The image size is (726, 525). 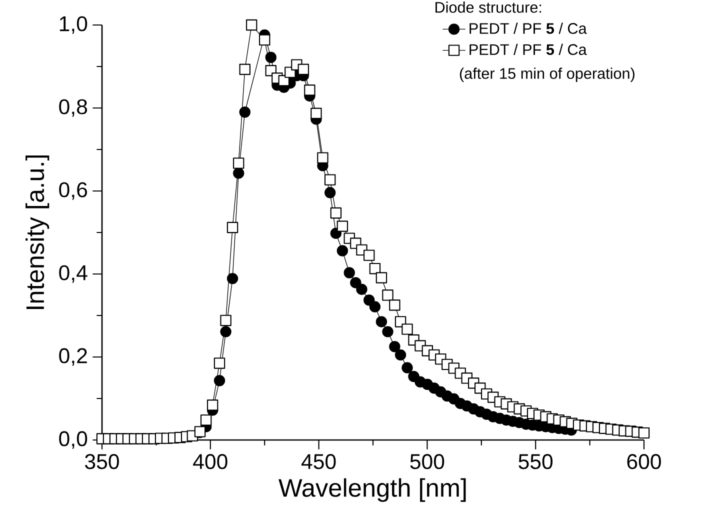 I want to click on annotation: (after 15 min of operation), so click(x=547, y=75).